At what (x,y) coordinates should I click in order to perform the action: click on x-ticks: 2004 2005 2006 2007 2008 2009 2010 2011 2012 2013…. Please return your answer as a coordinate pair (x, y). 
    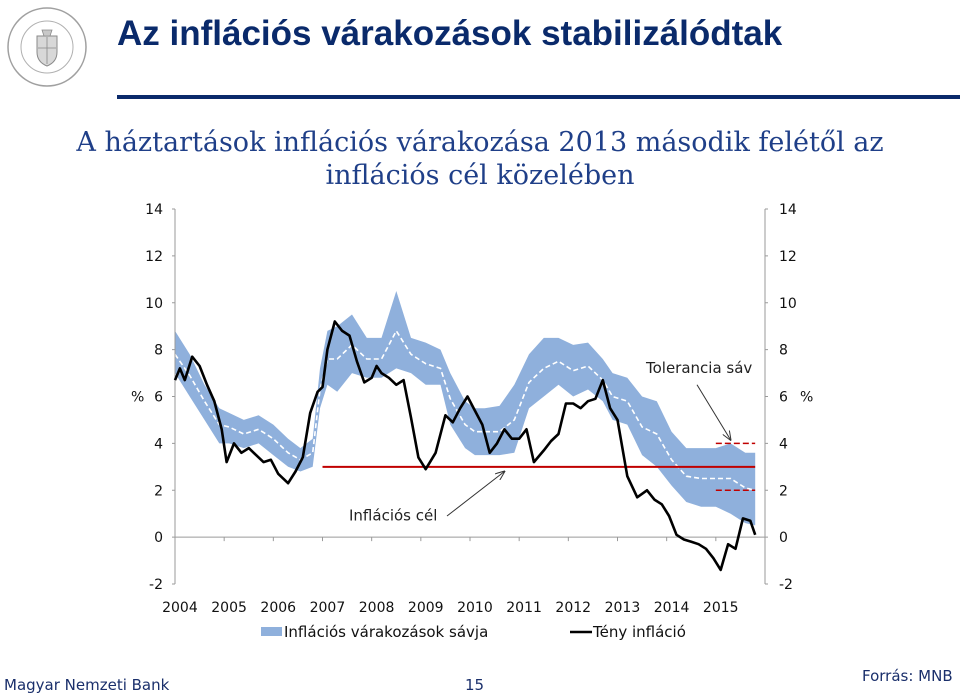
    Looking at the image, I should click on (464, 576).